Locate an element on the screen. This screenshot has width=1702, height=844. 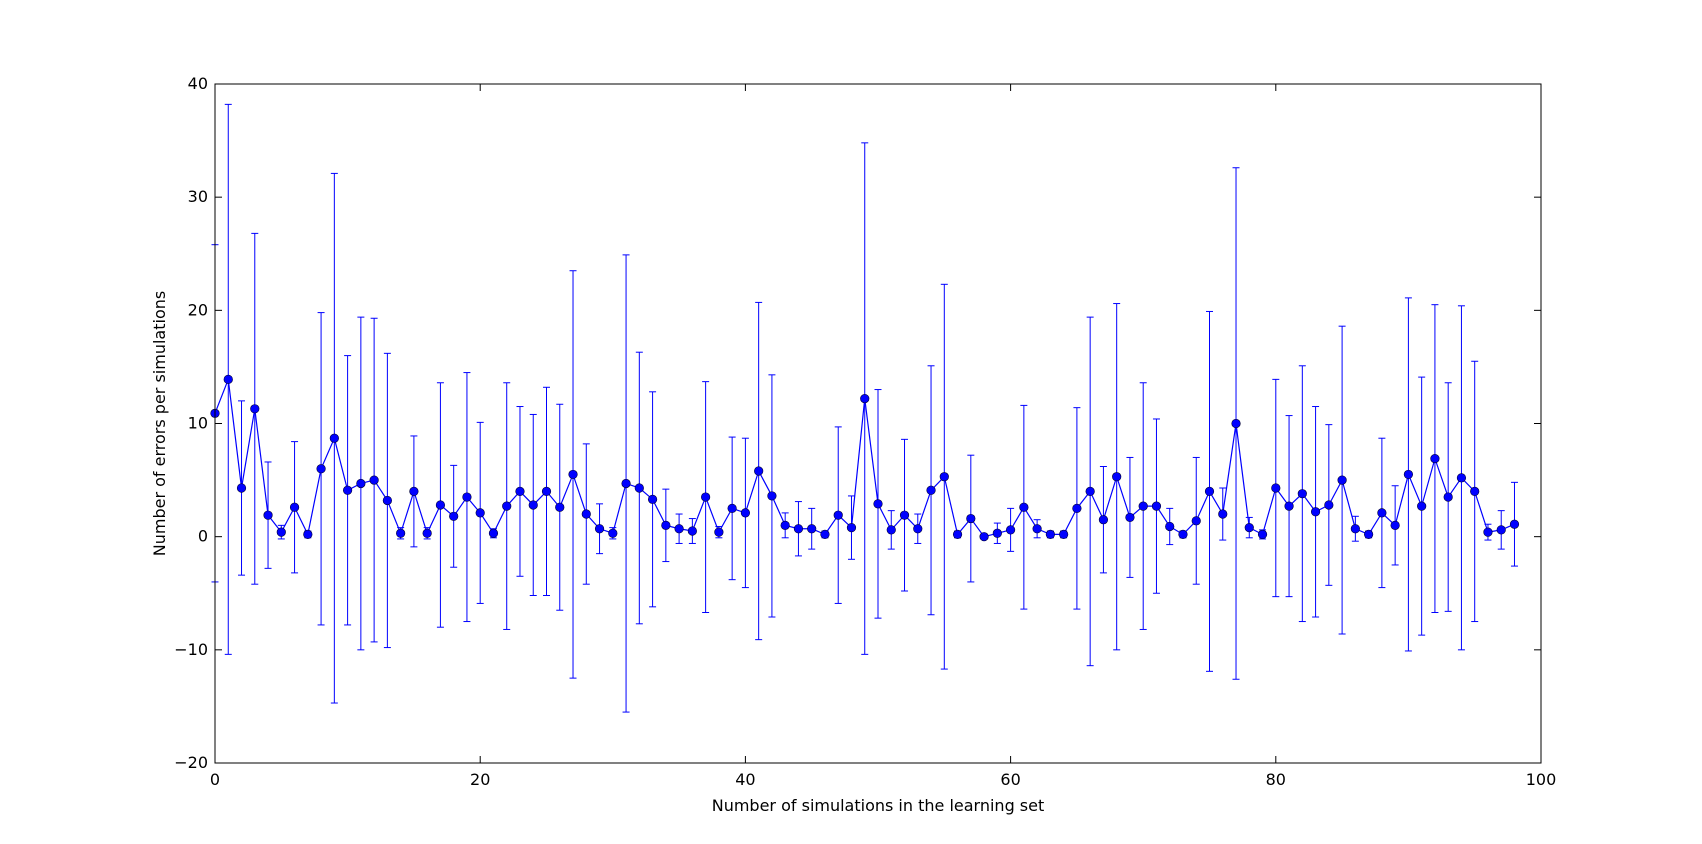
y-tick-label: 10 is located at coordinates (198, 423).